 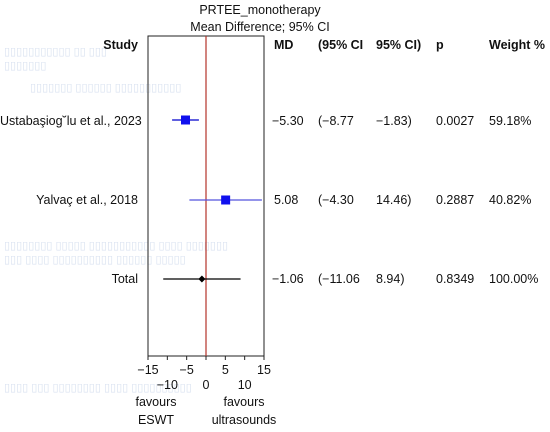 What do you see at coordinates (124, 279) in the screenshot?
I see `study-label-total: Total` at bounding box center [124, 279].